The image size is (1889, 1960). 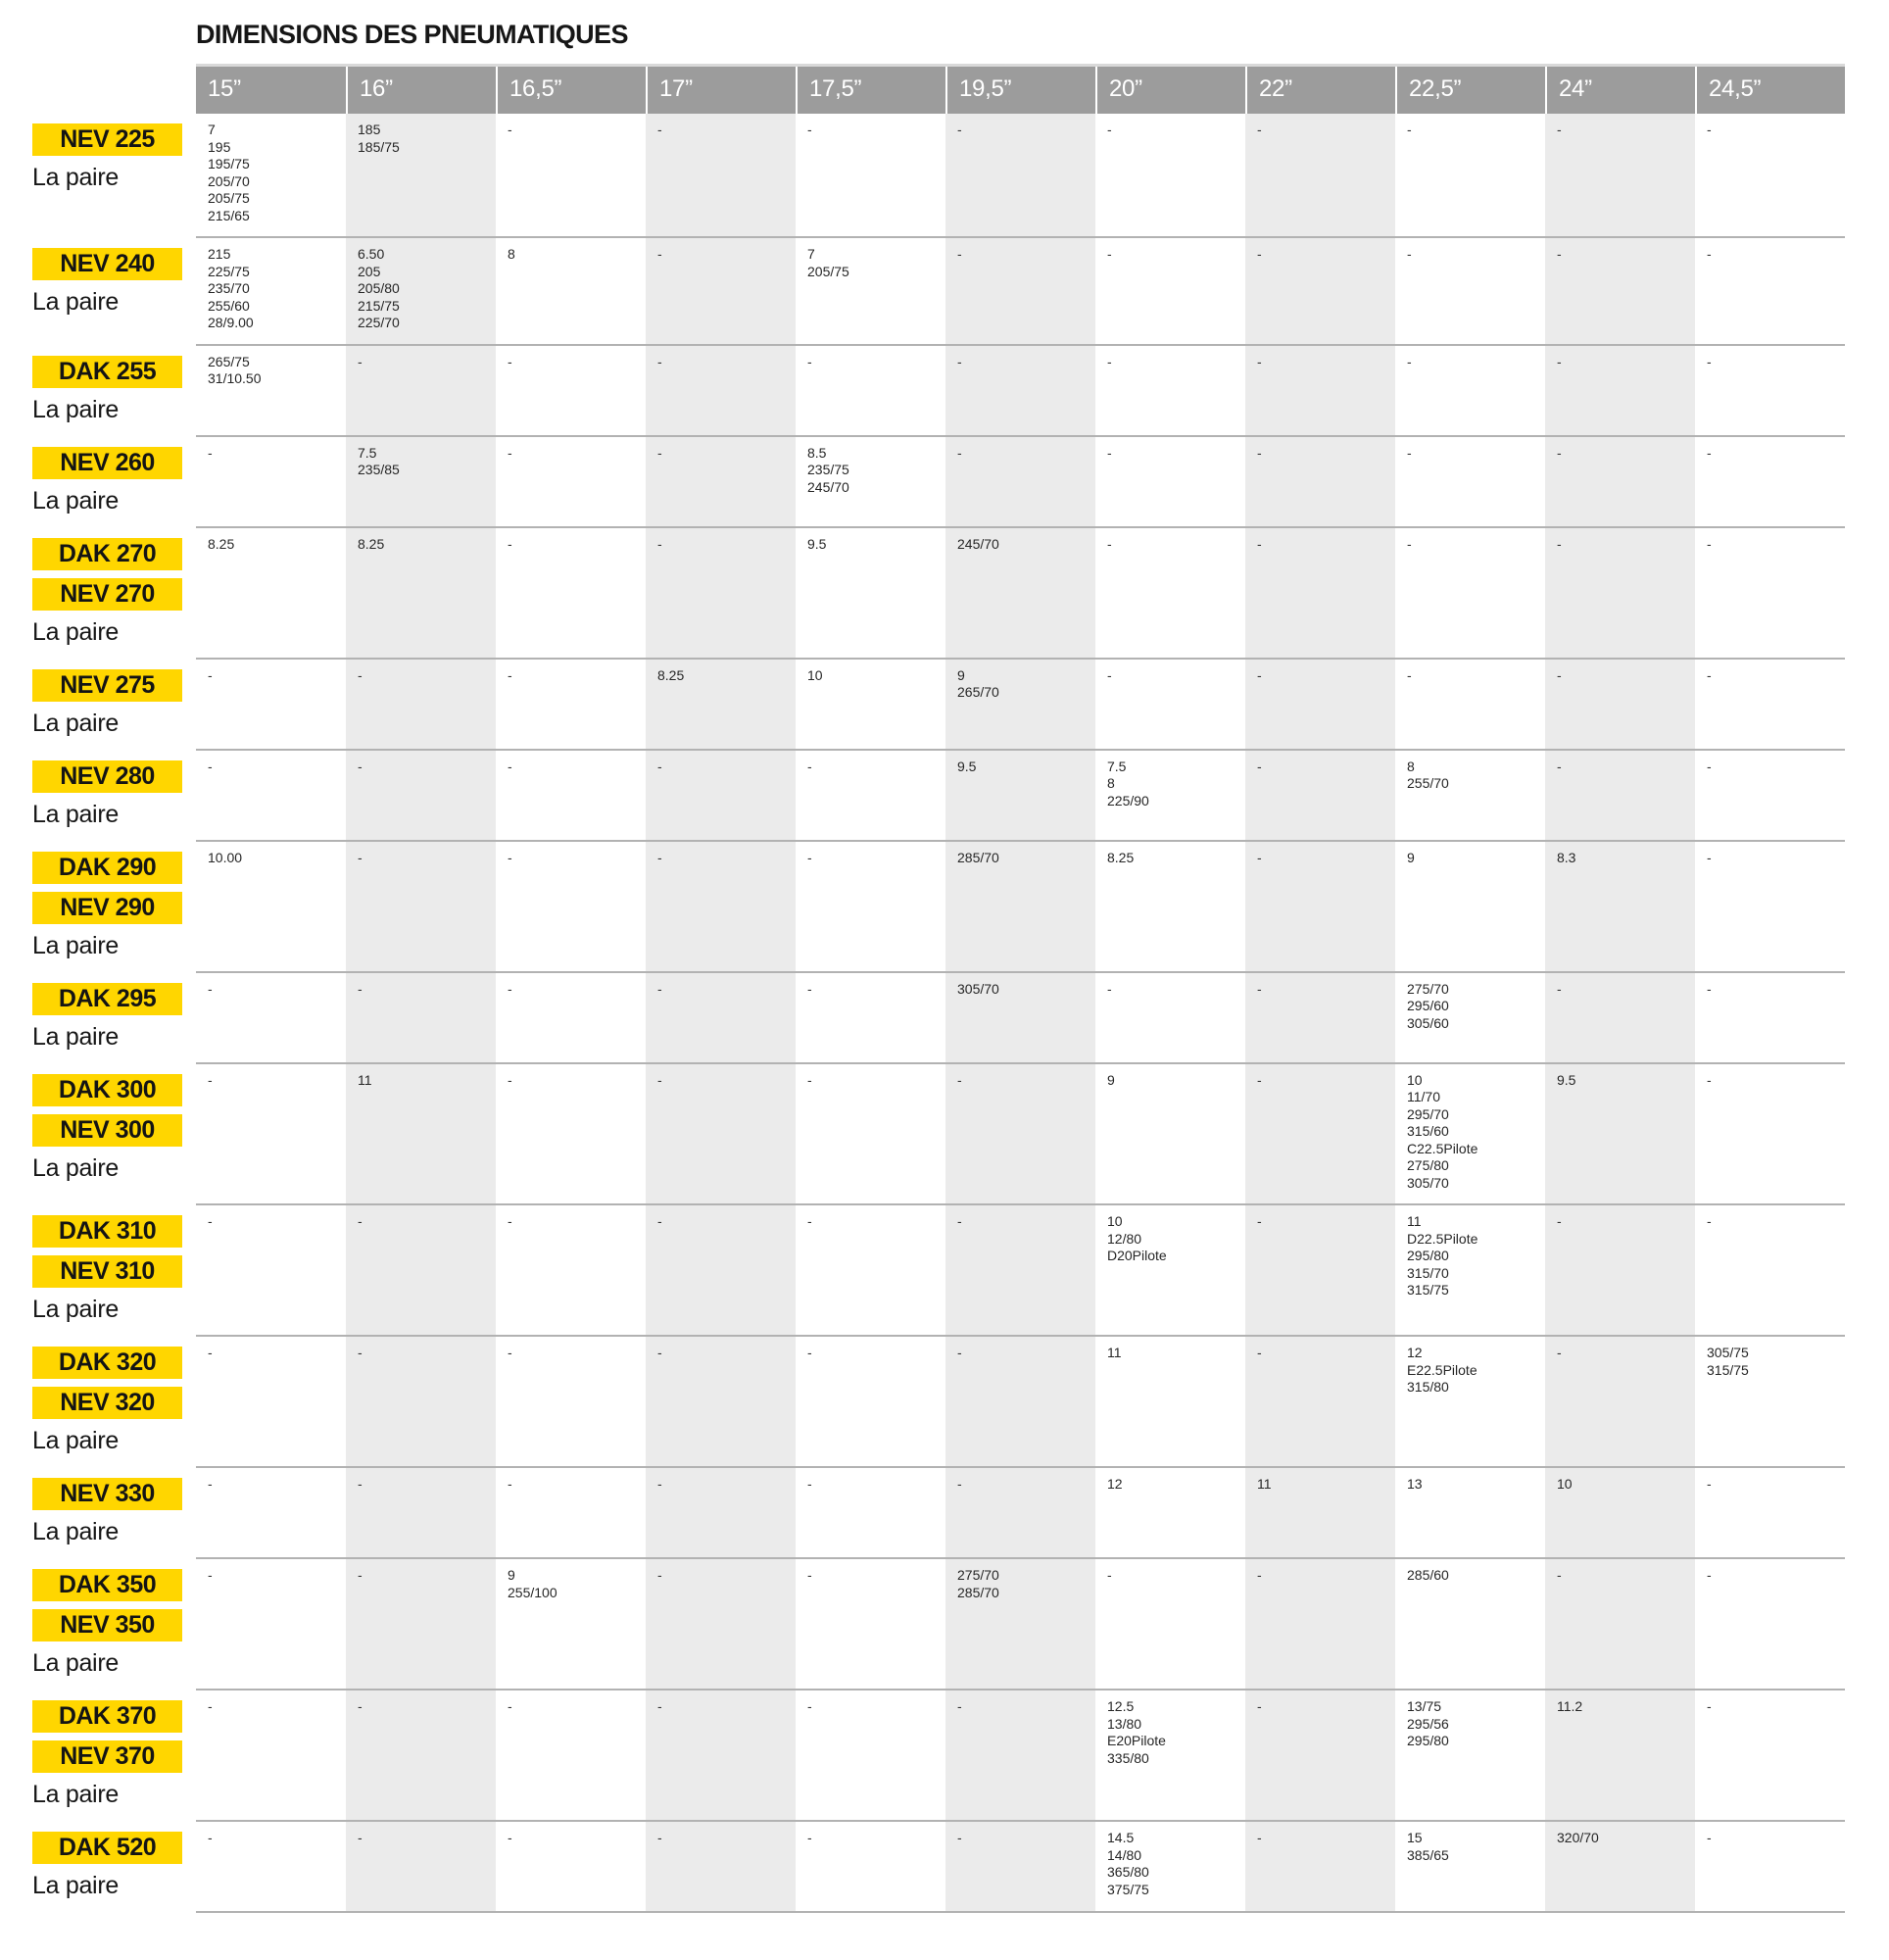 What do you see at coordinates (98, 176) in the screenshot?
I see `row-label-cell: NEV 225 La paire` at bounding box center [98, 176].